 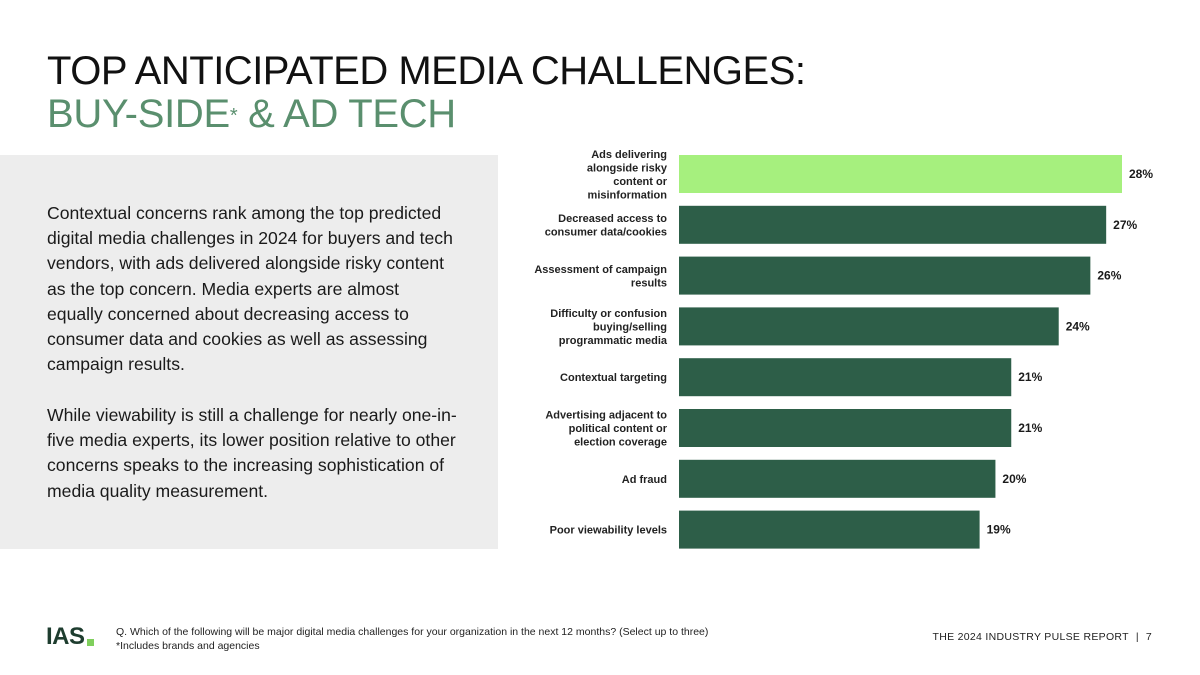 What do you see at coordinates (65, 636) in the screenshot?
I see `logo-text: IAS` at bounding box center [65, 636].